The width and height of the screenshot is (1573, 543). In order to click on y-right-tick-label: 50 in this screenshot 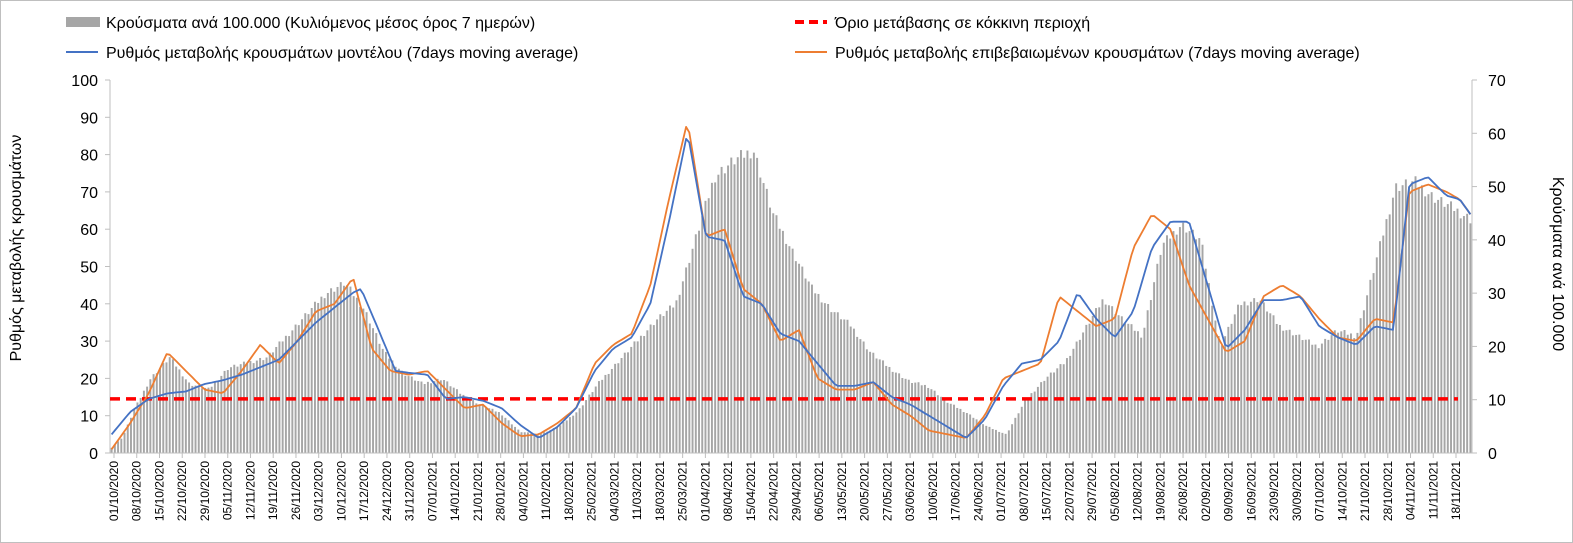, I will do `click(1497, 188)`.